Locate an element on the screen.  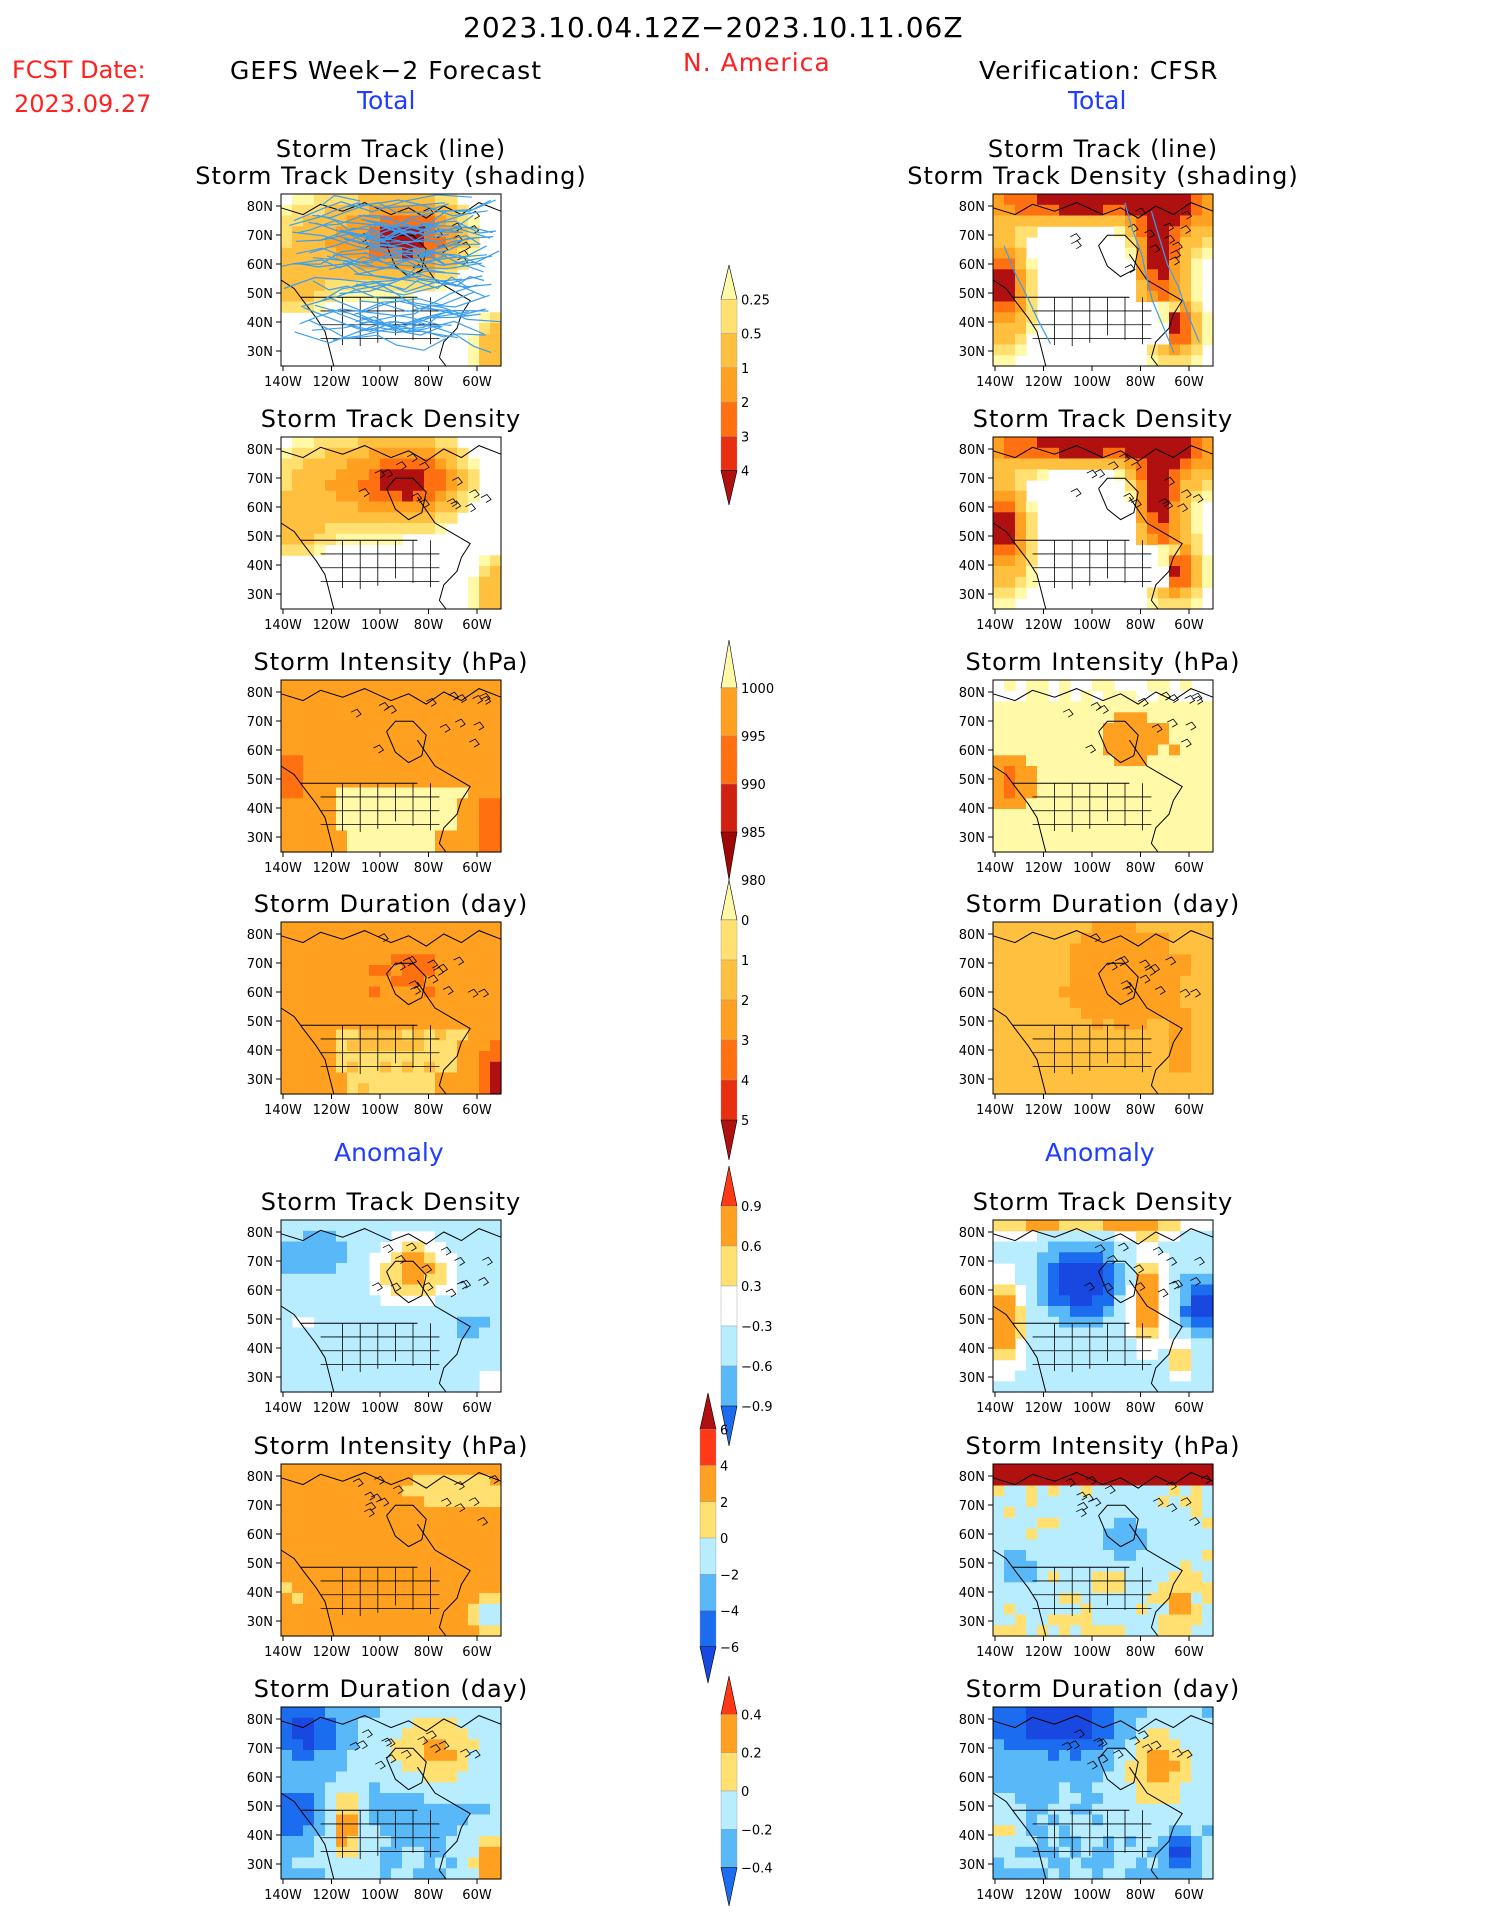
colorbar-label: 0.25 is located at coordinates (755, 300).